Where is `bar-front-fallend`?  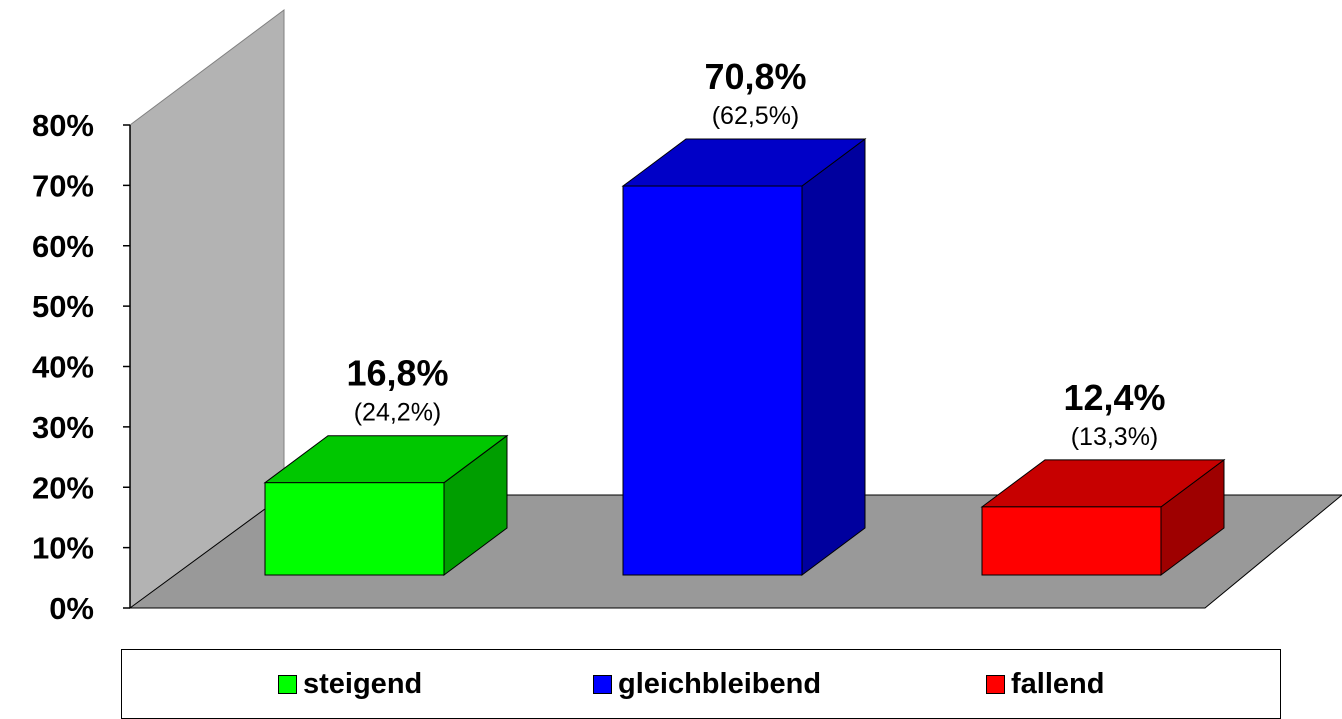 bar-front-fallend is located at coordinates (1071, 541).